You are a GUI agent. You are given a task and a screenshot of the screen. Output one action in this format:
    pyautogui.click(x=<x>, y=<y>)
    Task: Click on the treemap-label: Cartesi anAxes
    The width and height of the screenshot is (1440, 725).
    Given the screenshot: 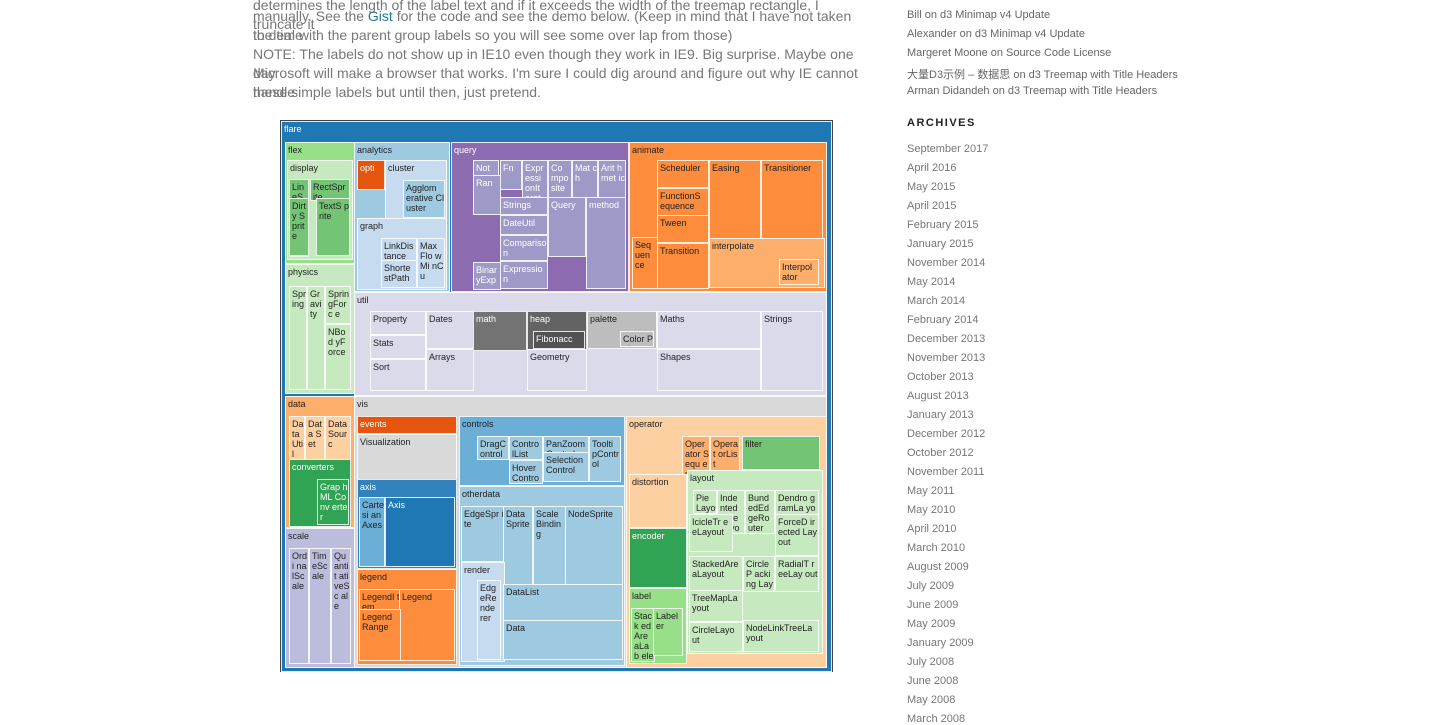 What is the action you would take?
    pyautogui.click(x=373, y=515)
    